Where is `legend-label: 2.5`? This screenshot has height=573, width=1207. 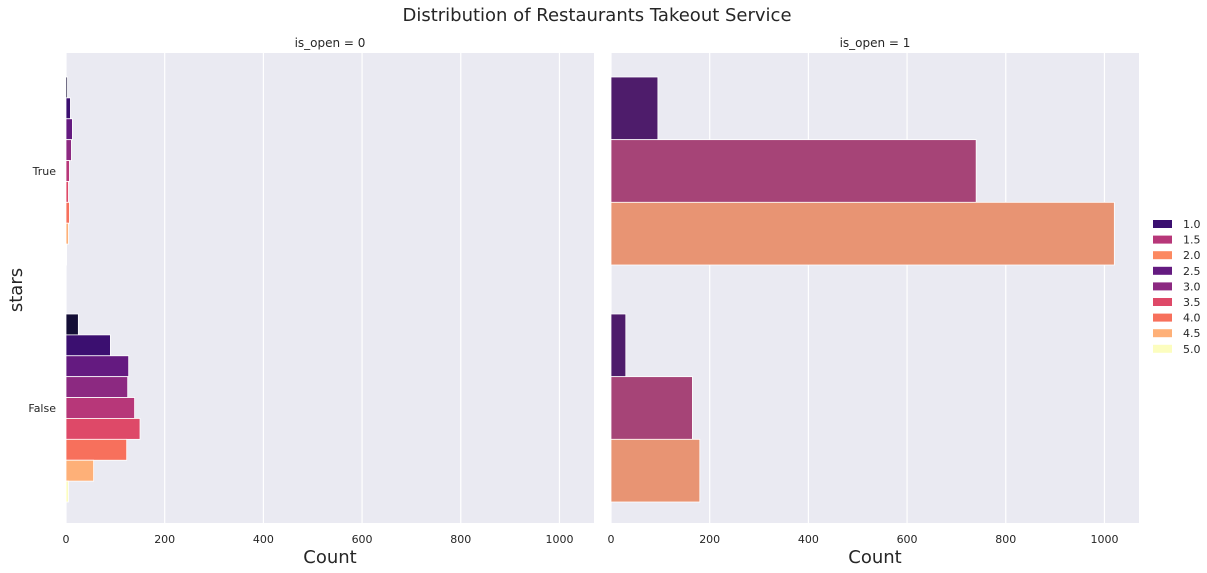 legend-label: 2.5 is located at coordinates (1192, 271).